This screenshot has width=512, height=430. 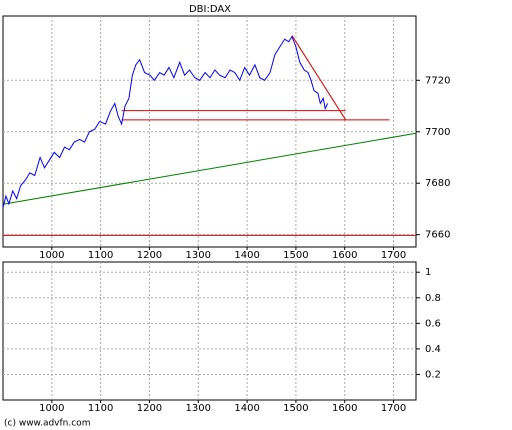 I want to click on footer: (c) www.advfn.com, so click(x=47, y=424).